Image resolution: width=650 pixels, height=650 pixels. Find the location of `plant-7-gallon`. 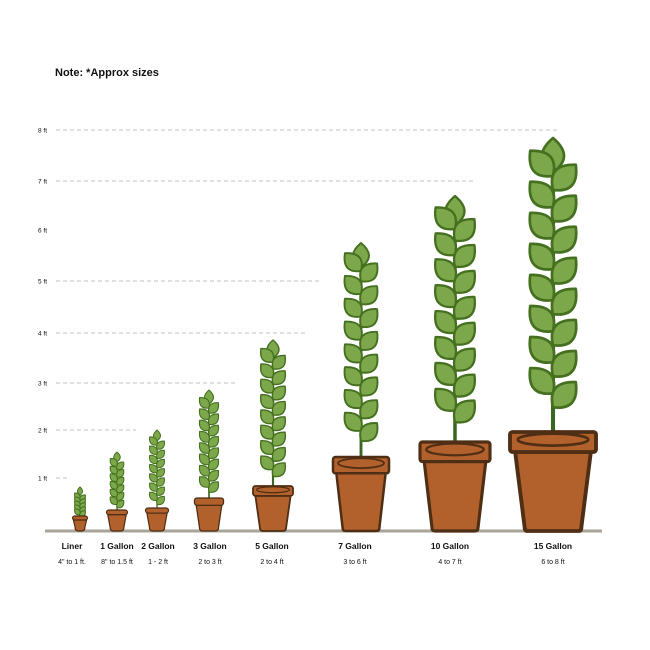

plant-7-gallon is located at coordinates (361, 387).